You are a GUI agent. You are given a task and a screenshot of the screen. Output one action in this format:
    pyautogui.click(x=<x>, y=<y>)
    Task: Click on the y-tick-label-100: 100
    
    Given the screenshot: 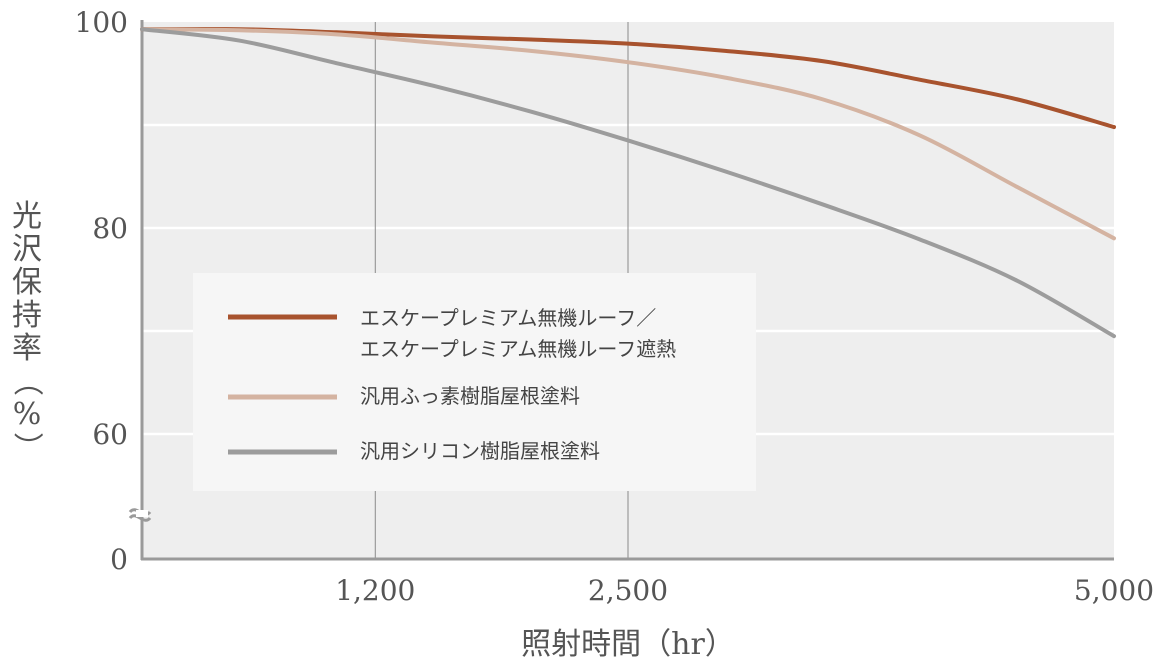 What is the action you would take?
    pyautogui.click(x=101, y=22)
    